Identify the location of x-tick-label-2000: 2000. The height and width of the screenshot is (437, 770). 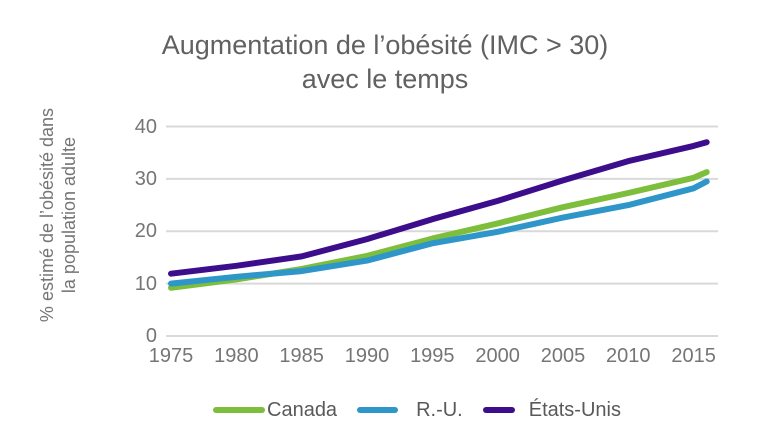
(497, 356).